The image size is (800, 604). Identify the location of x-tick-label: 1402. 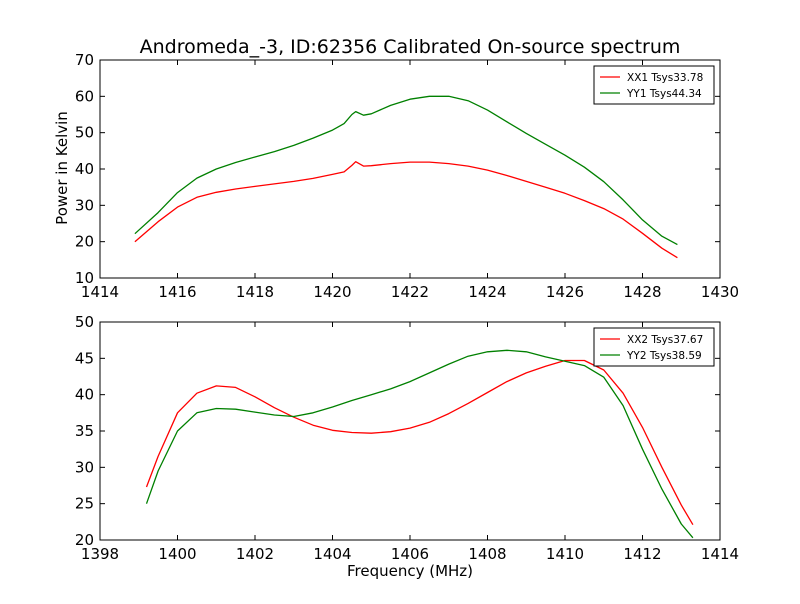
(255, 554).